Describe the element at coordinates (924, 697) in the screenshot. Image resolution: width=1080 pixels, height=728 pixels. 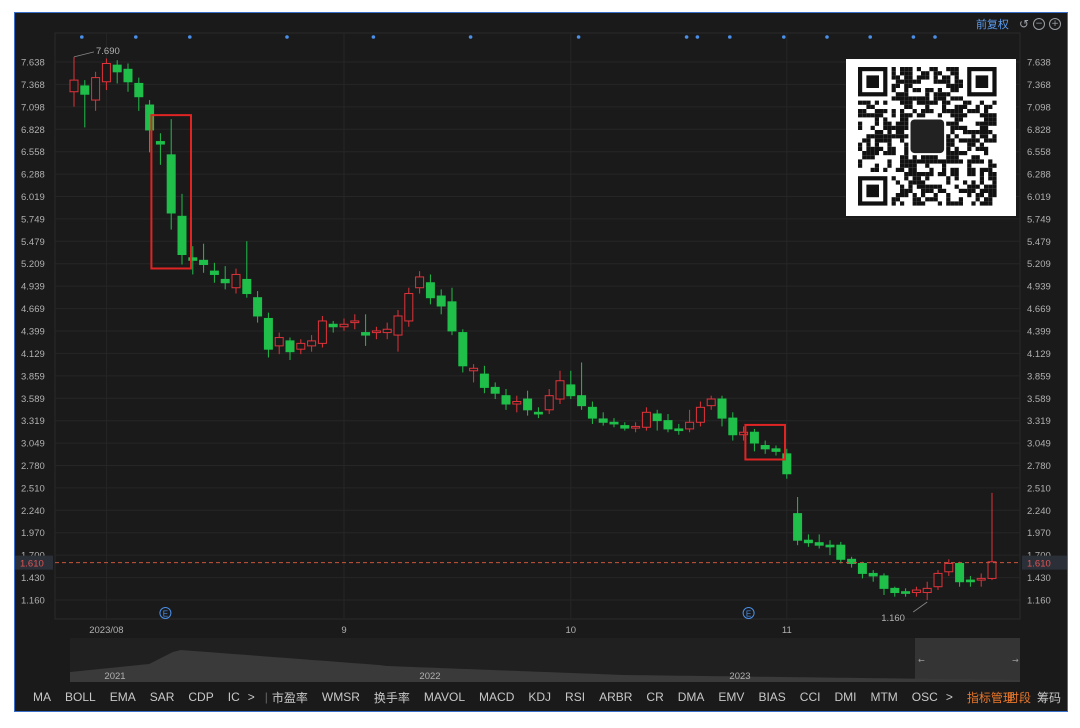
I see `indicator-osc: OSC` at that location.